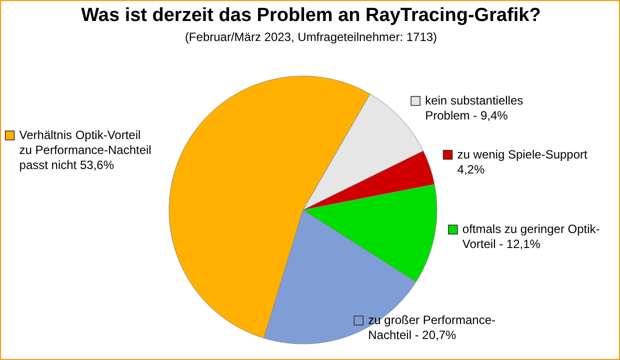 The height and width of the screenshot is (360, 620). What do you see at coordinates (531, 237) in the screenshot?
I see `legend-label: oftmals zu geringer Optik-Vorteil - 12,1%` at bounding box center [531, 237].